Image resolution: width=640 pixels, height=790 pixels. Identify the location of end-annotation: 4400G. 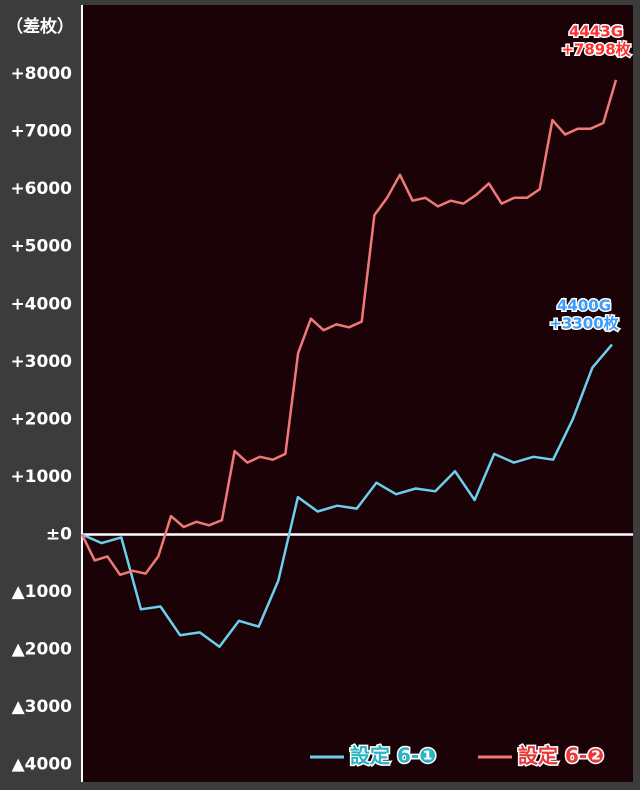
(584, 306).